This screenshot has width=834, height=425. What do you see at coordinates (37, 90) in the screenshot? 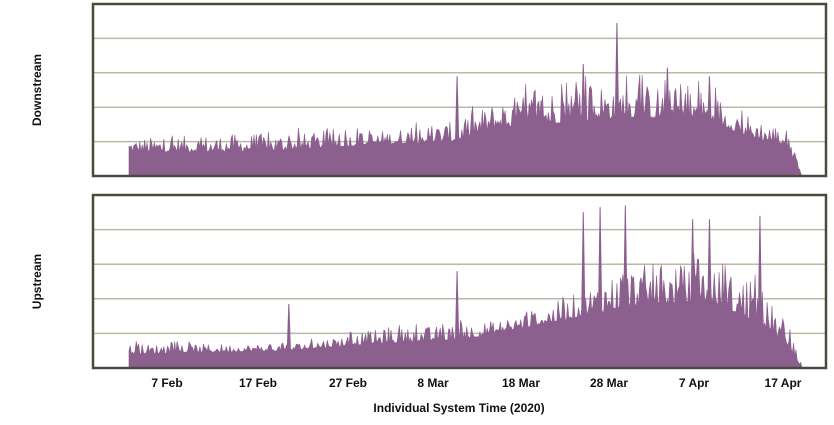
I see `y-axis-label: Downstream` at bounding box center [37, 90].